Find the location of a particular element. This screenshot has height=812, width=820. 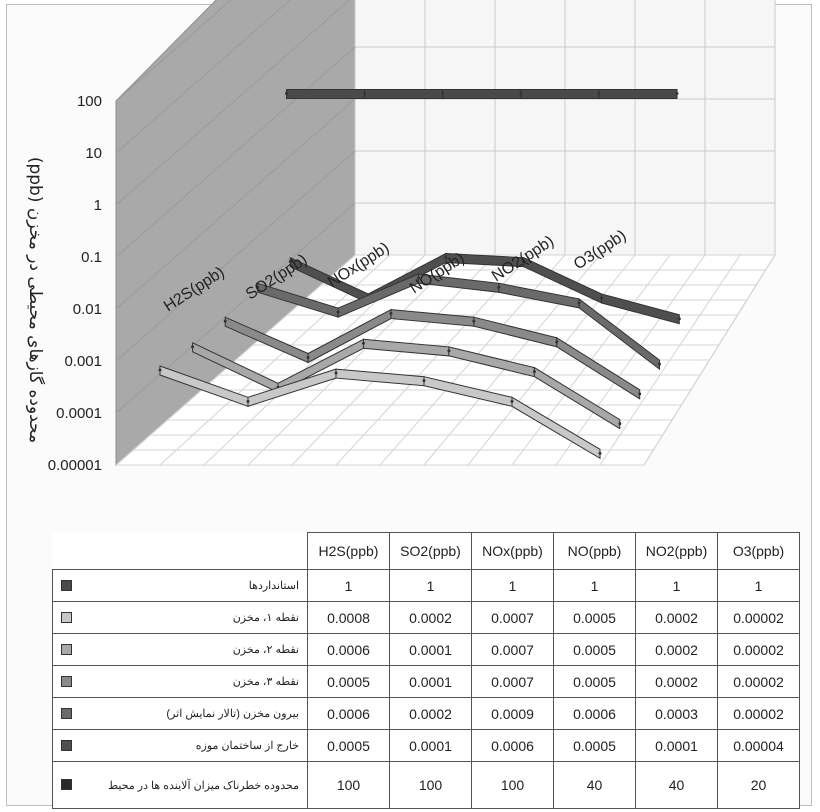

y-axis-label: محدوده گازهای محیطی در مخزن (ppb) is located at coordinates (35, 300).